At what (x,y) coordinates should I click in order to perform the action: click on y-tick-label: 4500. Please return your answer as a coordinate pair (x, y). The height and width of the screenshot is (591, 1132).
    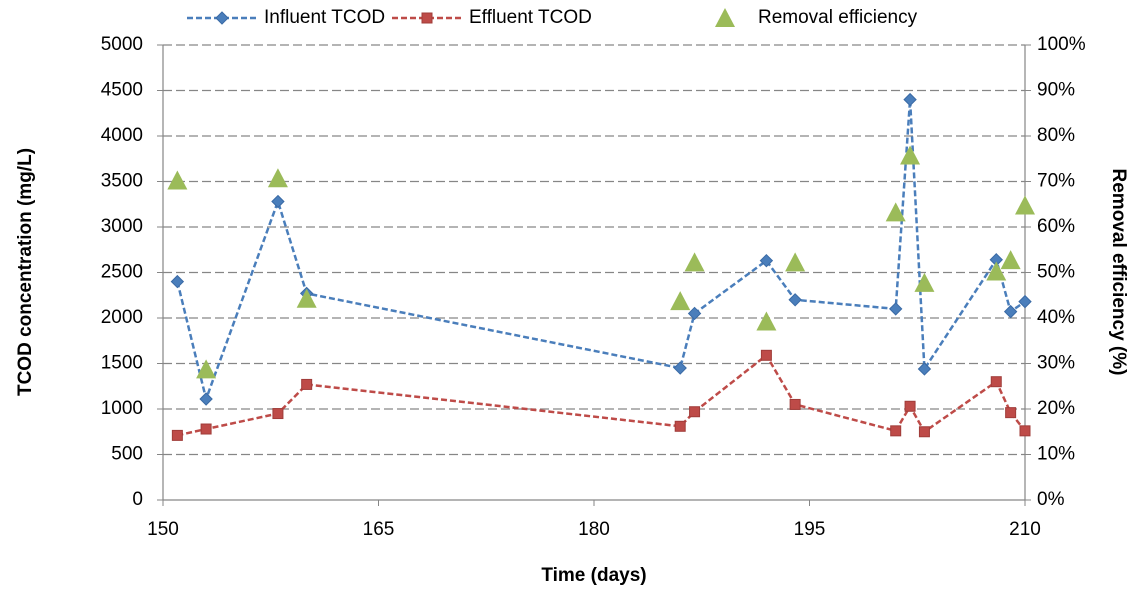
    Looking at the image, I should click on (122, 90).